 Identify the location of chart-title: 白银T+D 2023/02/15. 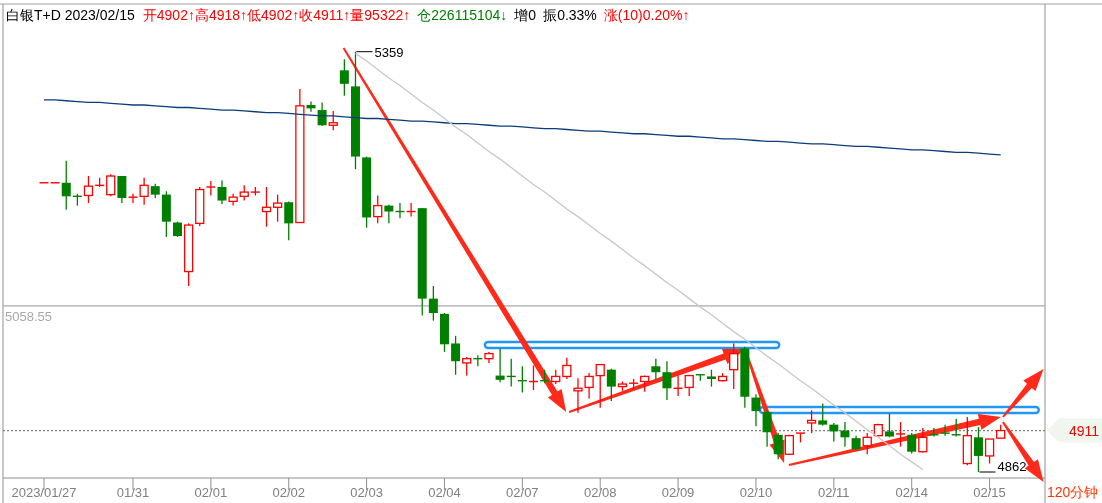
(71, 15).